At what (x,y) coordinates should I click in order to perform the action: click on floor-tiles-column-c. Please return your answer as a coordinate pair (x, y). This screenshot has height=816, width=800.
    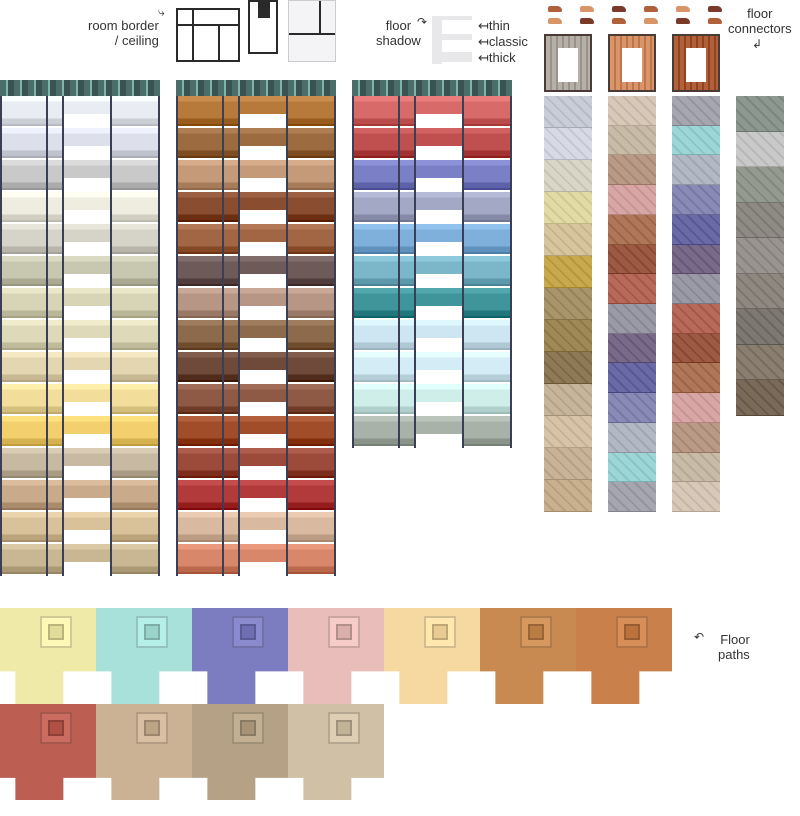
    Looking at the image, I should click on (696, 304).